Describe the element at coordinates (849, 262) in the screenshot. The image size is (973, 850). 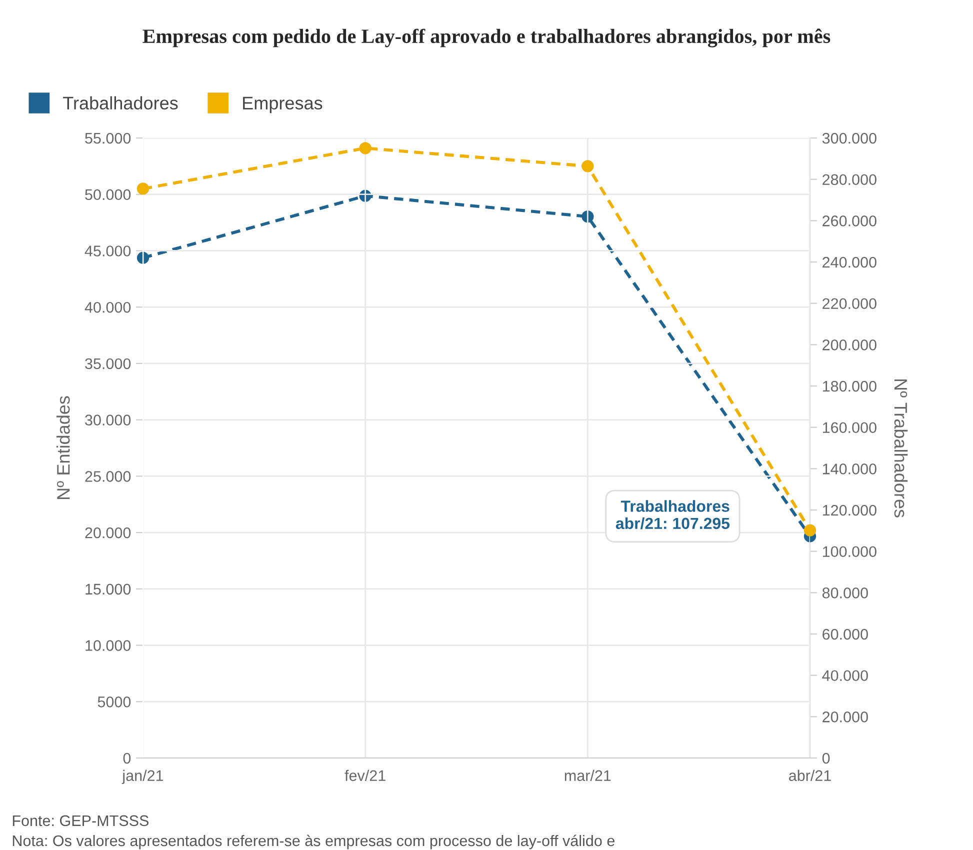
I see `y2-tick-label: 240.000` at that location.